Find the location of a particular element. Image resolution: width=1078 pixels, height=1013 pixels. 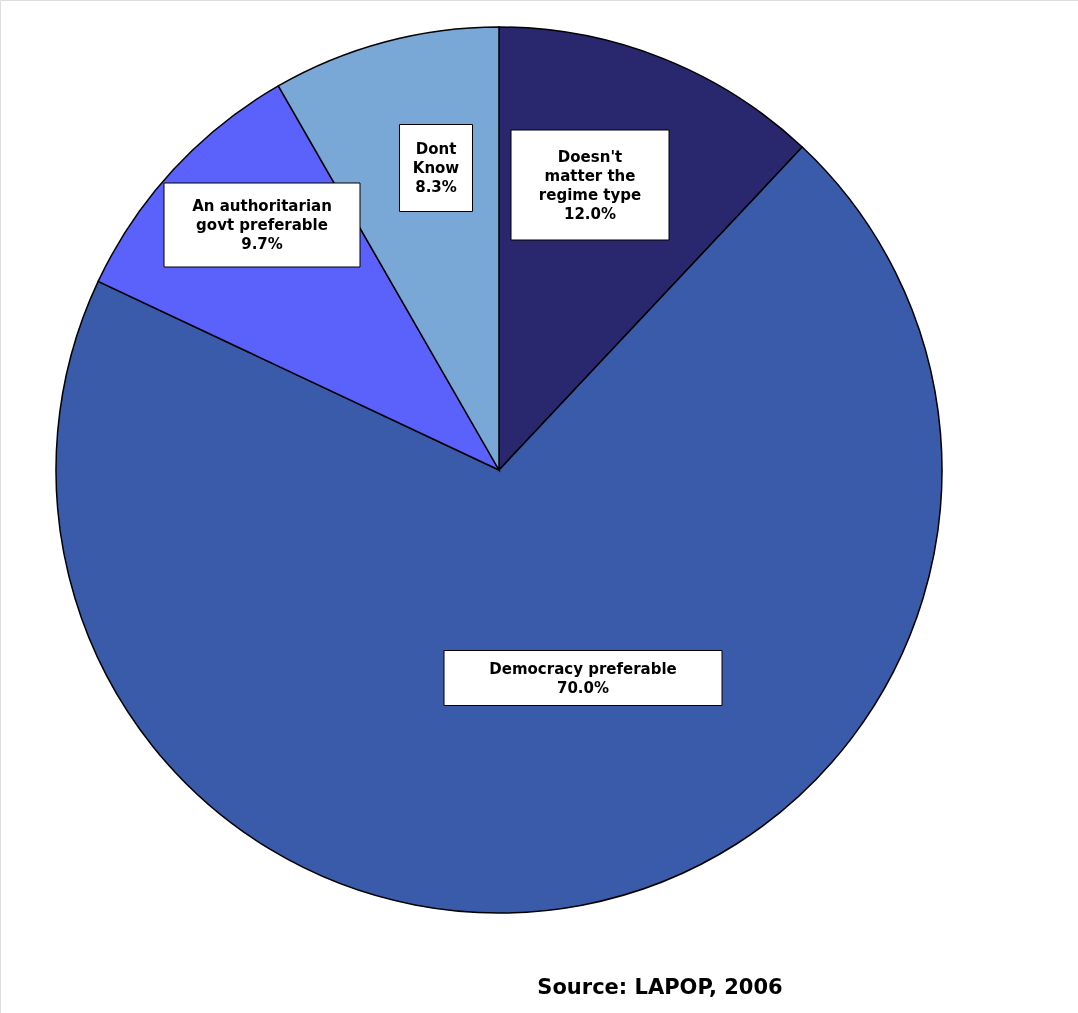

data-label: 9.7% is located at coordinates (262, 244).